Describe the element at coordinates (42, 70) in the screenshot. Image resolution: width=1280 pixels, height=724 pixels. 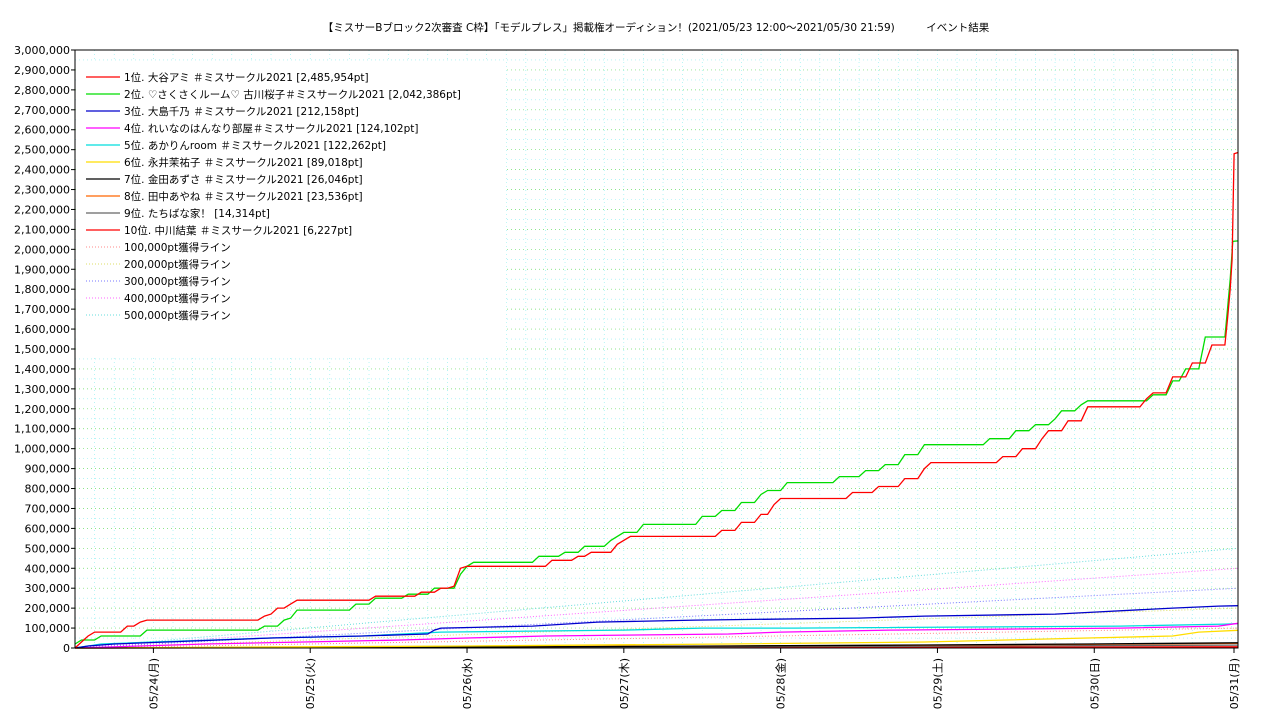
I see `y-tick-label: 2,900,000` at that location.